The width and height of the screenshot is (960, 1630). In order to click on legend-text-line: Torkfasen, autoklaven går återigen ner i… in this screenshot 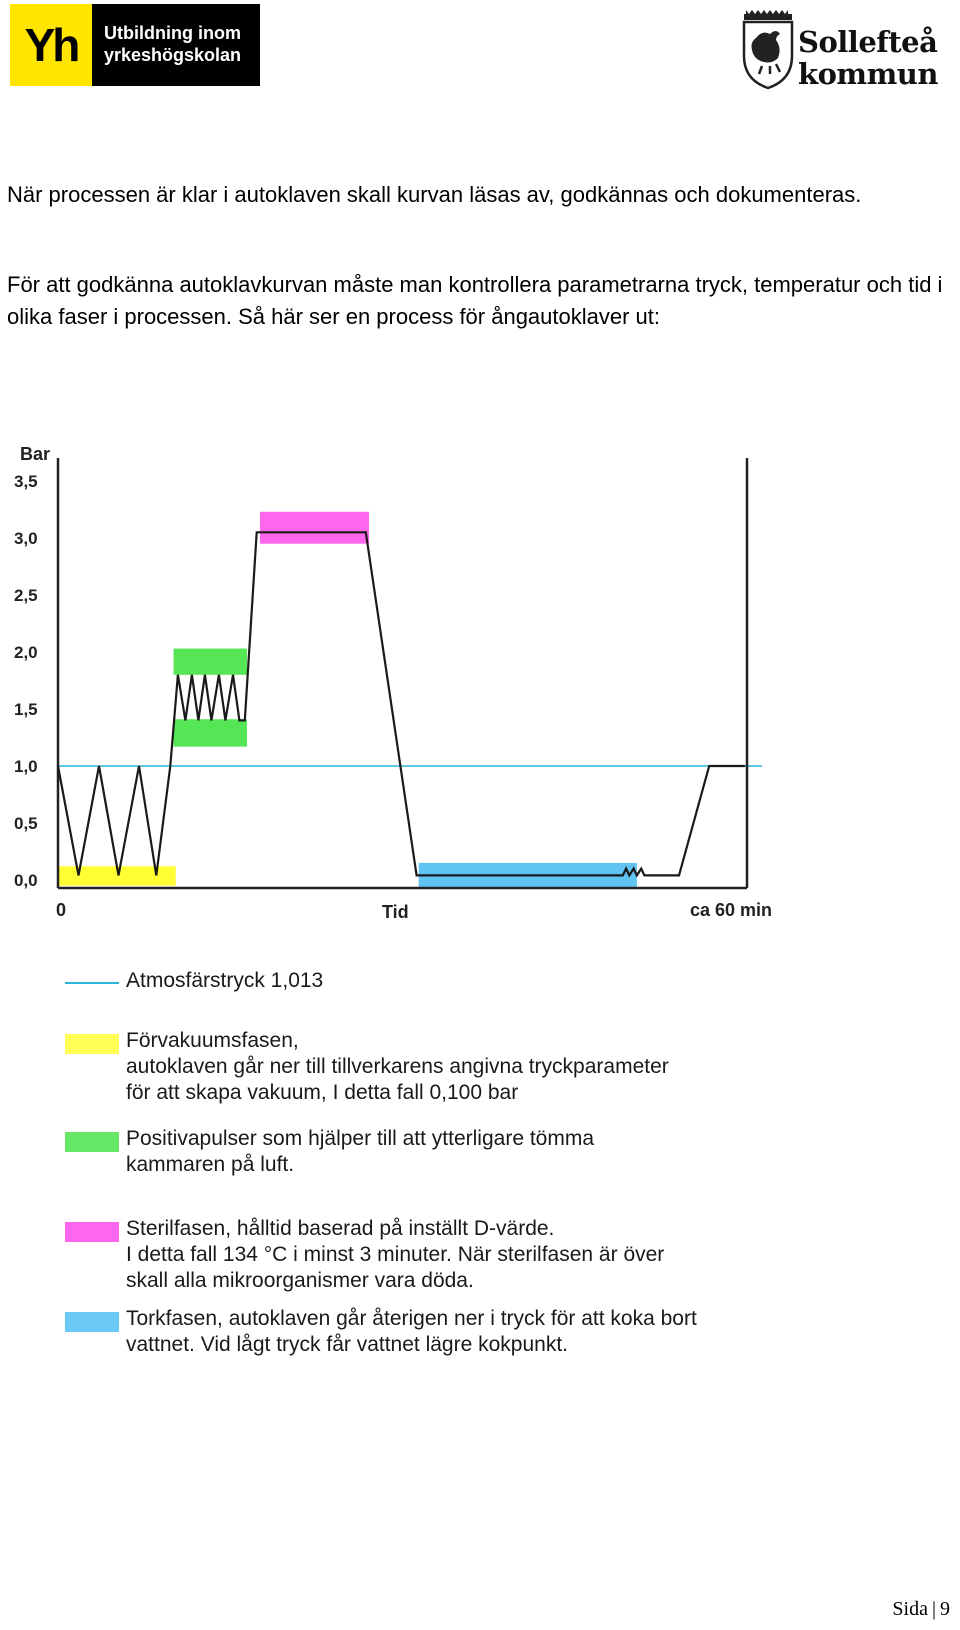, I will do `click(411, 1318)`.